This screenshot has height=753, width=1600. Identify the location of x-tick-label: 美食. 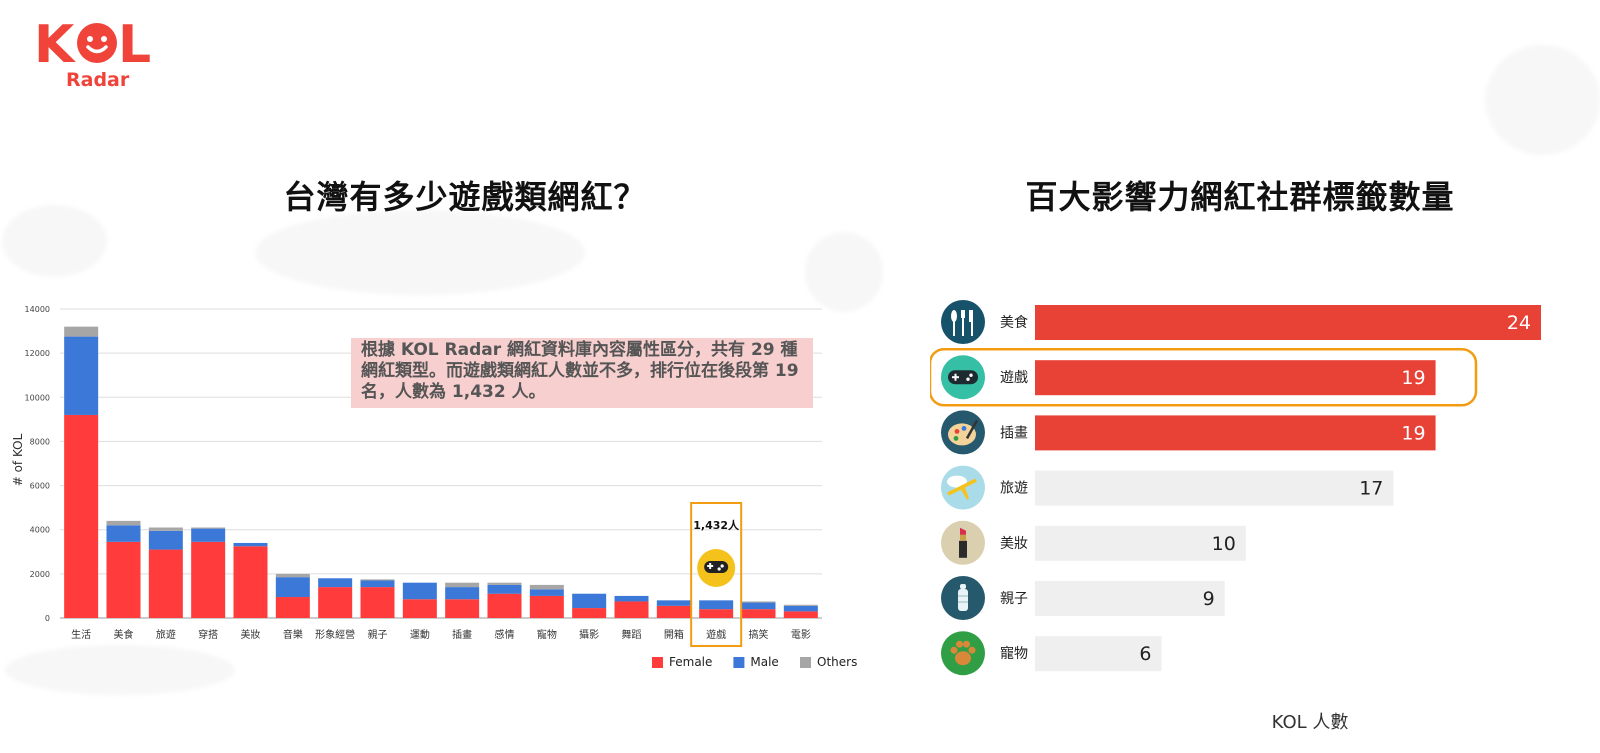
(124, 634).